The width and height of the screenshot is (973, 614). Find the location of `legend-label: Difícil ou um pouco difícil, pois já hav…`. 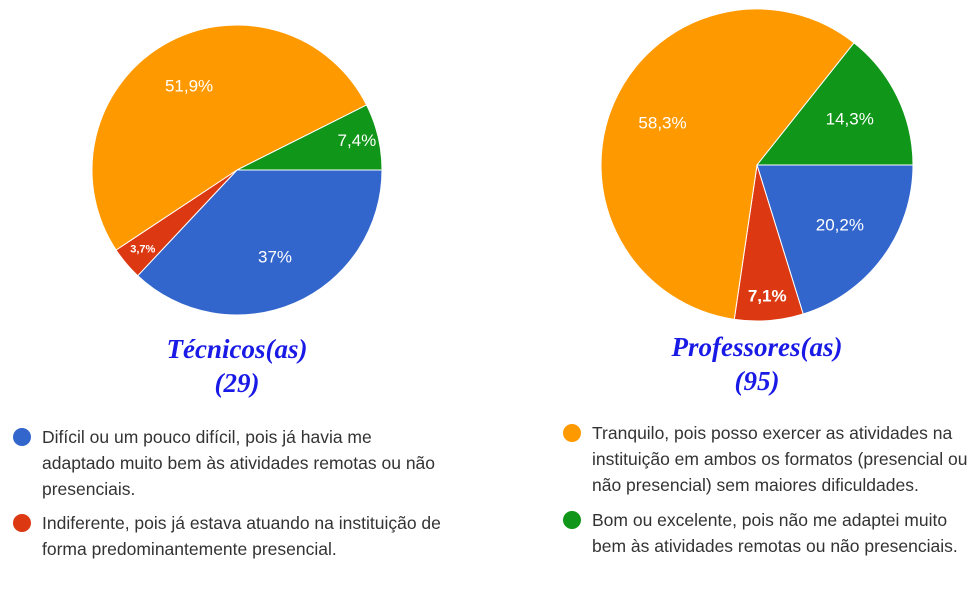

legend-label: Difícil ou um pouco difícil, pois já hav… is located at coordinates (239, 463).